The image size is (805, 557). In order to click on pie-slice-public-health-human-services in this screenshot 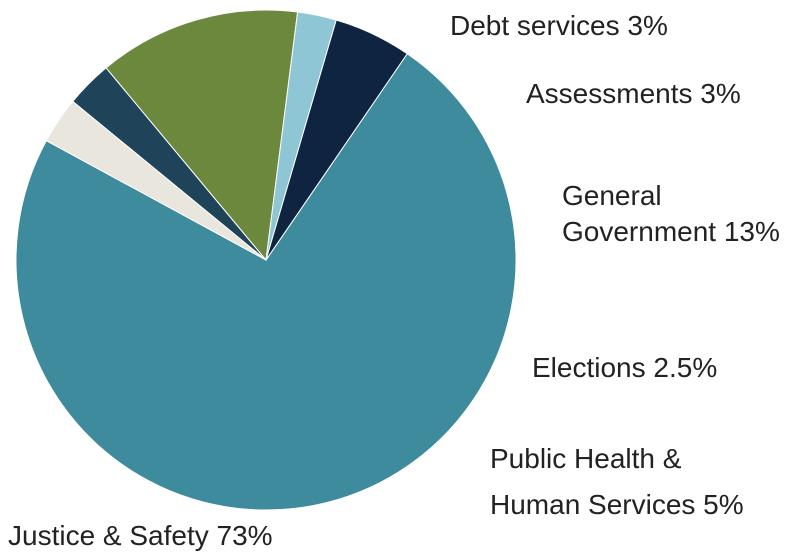, I will do `click(336, 140)`.